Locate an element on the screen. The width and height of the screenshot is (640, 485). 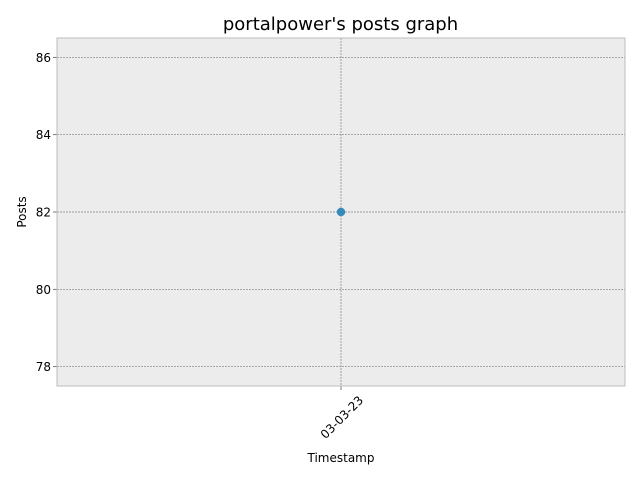
chart-title: portalpower's posts graph is located at coordinates (340, 24).